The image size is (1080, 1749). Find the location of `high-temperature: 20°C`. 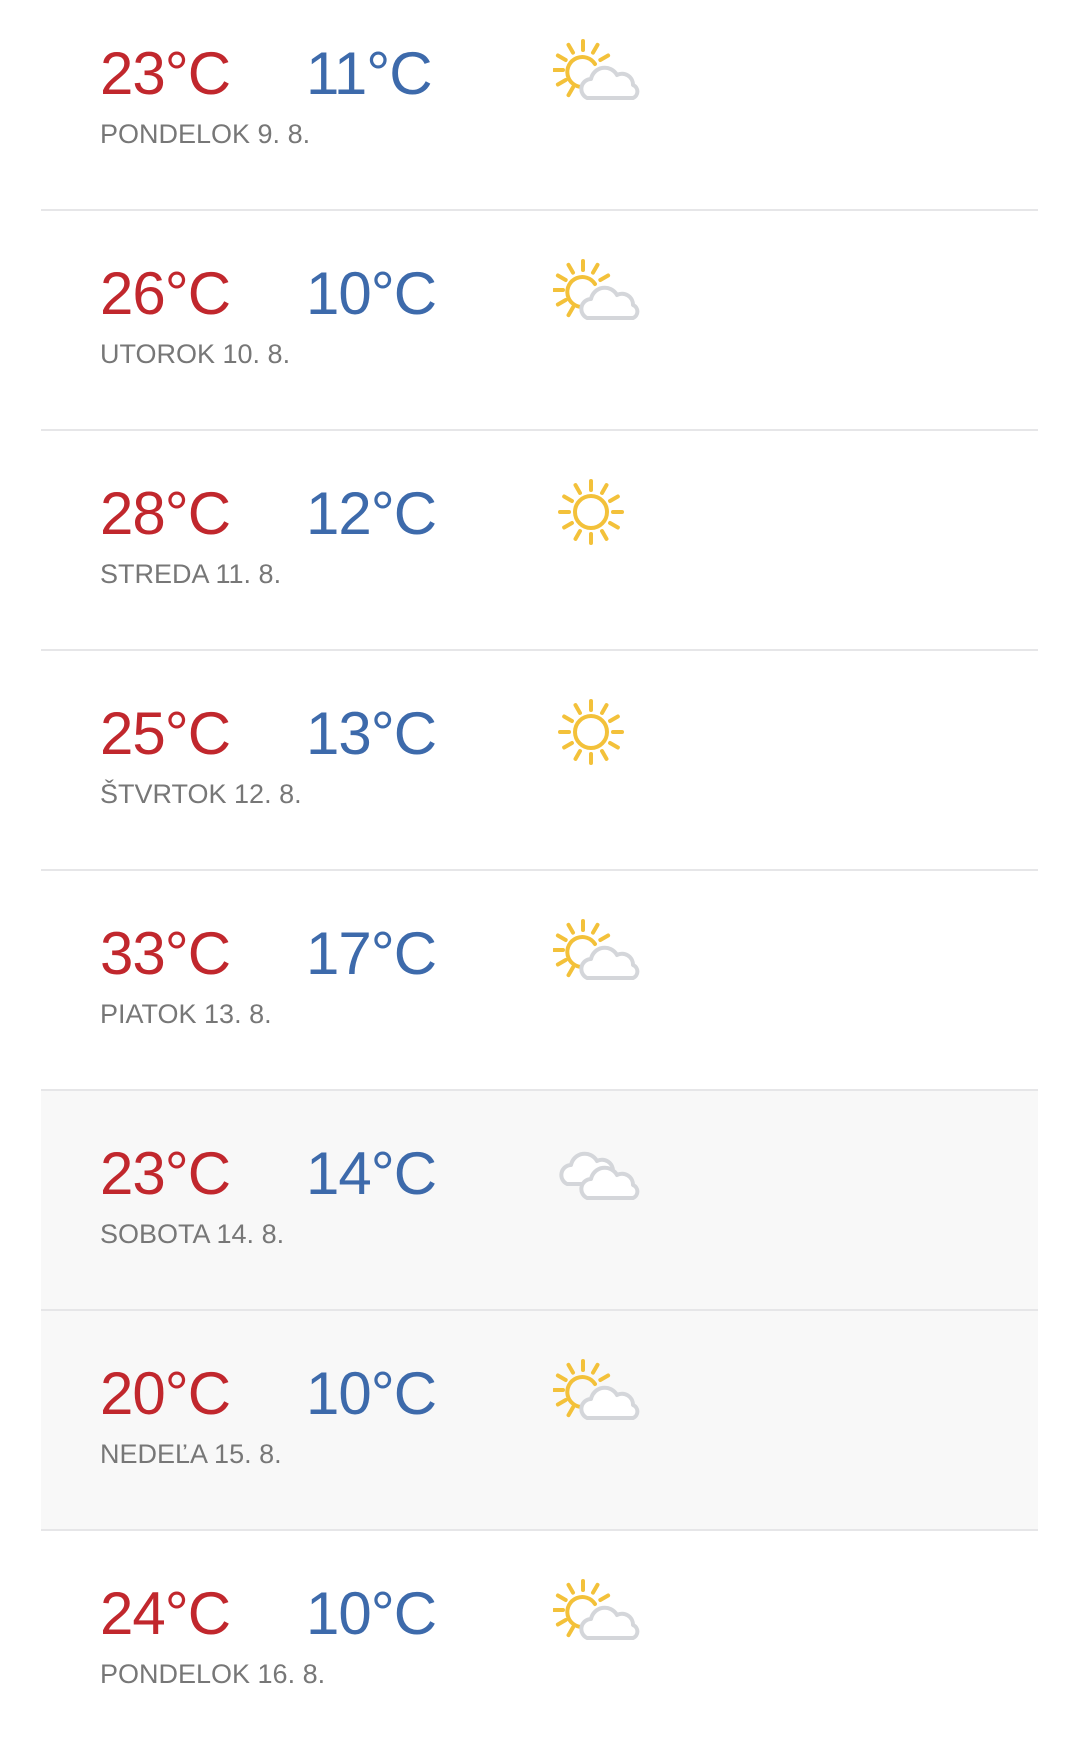

high-temperature: 20°C is located at coordinates (165, 1393).